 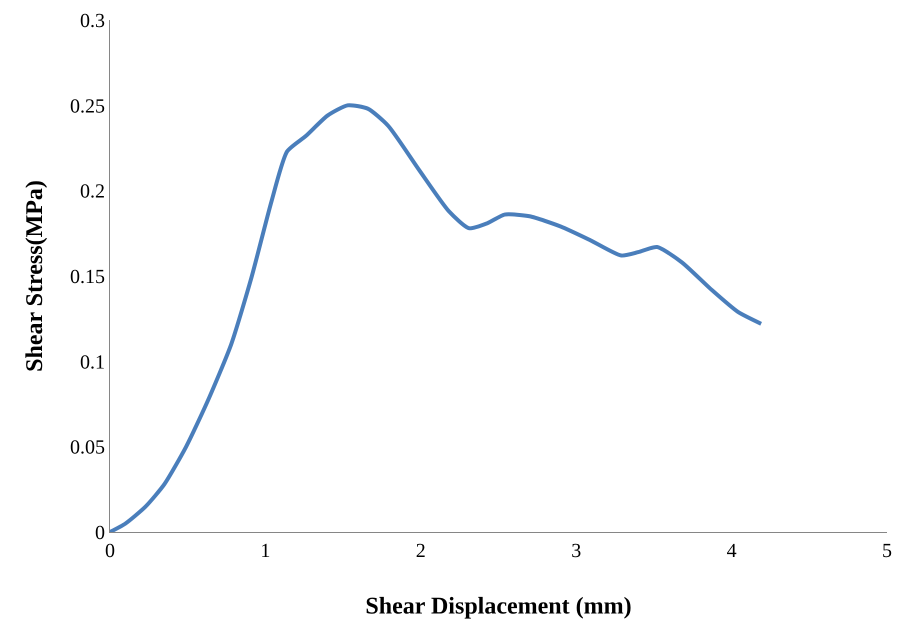 I want to click on x-tick-label: 2, so click(x=421, y=551).